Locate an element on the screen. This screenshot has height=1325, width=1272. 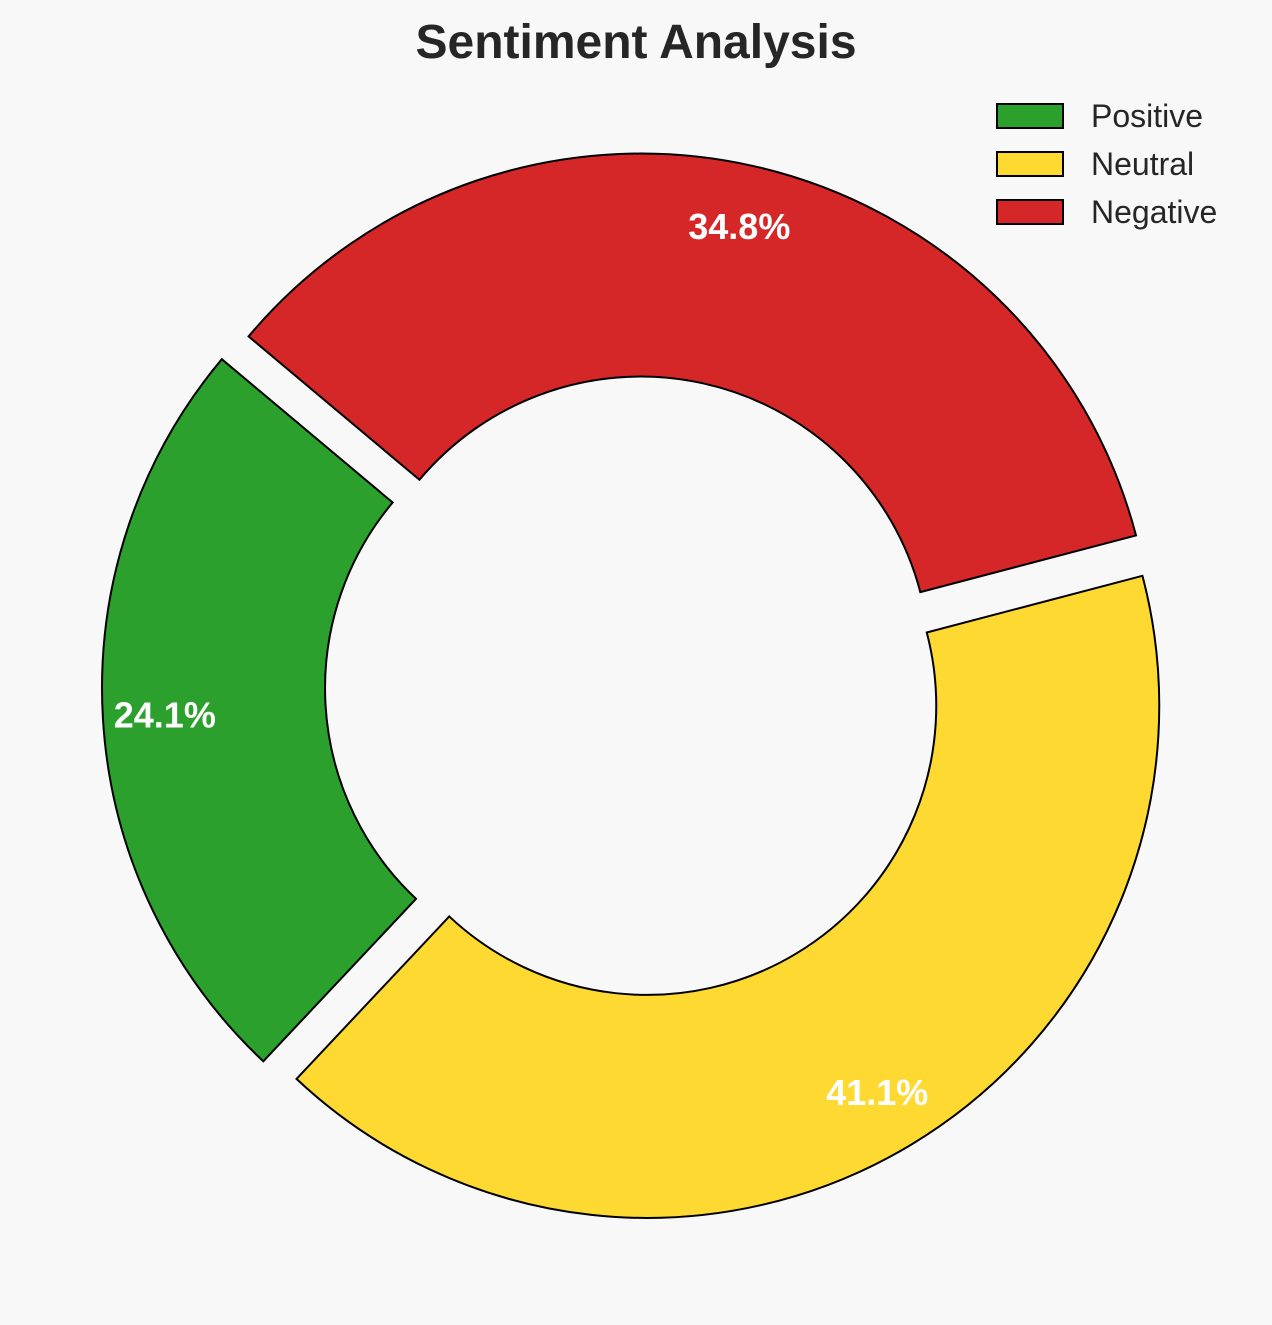
legend-label-negative: Negative is located at coordinates (1154, 212).